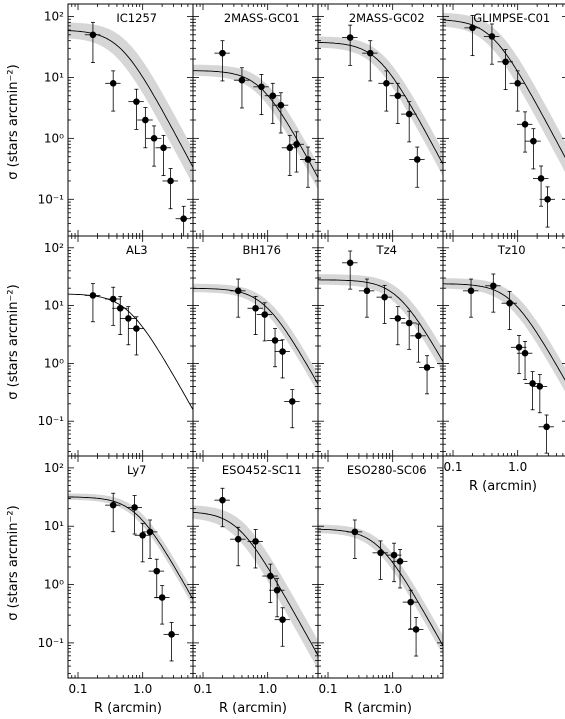  What do you see at coordinates (54, 585) in the screenshot?
I see `y-tick-label: 10⁰` at bounding box center [54, 585].